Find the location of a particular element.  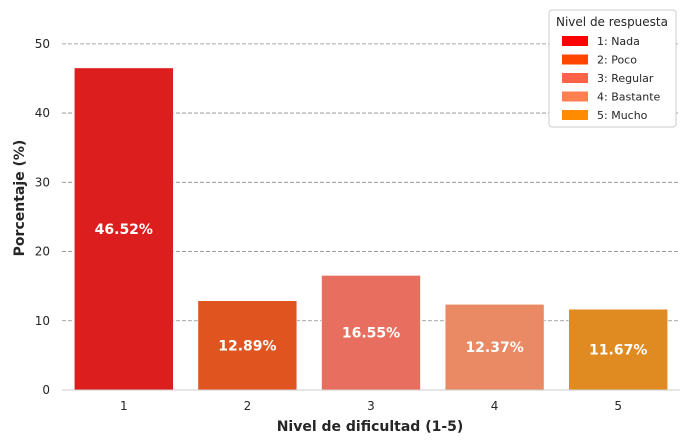

y-axis-title: Porcentaje (%) is located at coordinates (20, 198).